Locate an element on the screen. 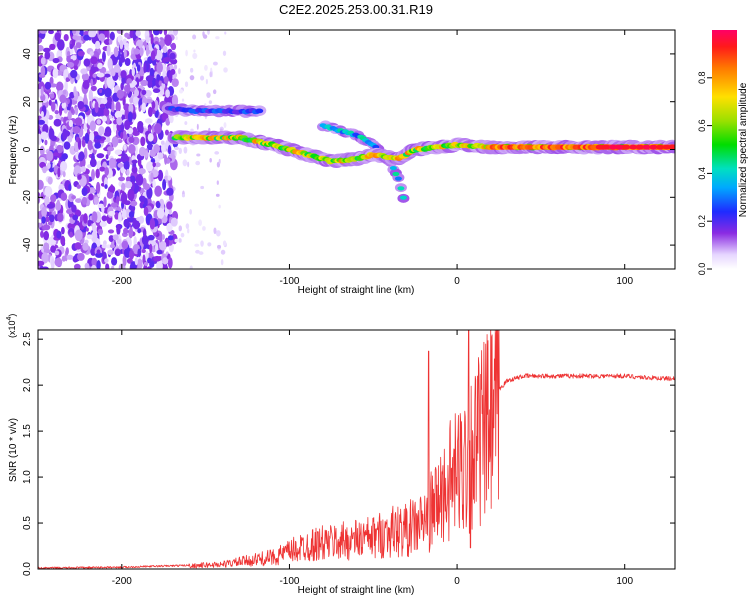 The width and height of the screenshot is (750, 600). y-tick-label: 2.0 is located at coordinates (27, 385).